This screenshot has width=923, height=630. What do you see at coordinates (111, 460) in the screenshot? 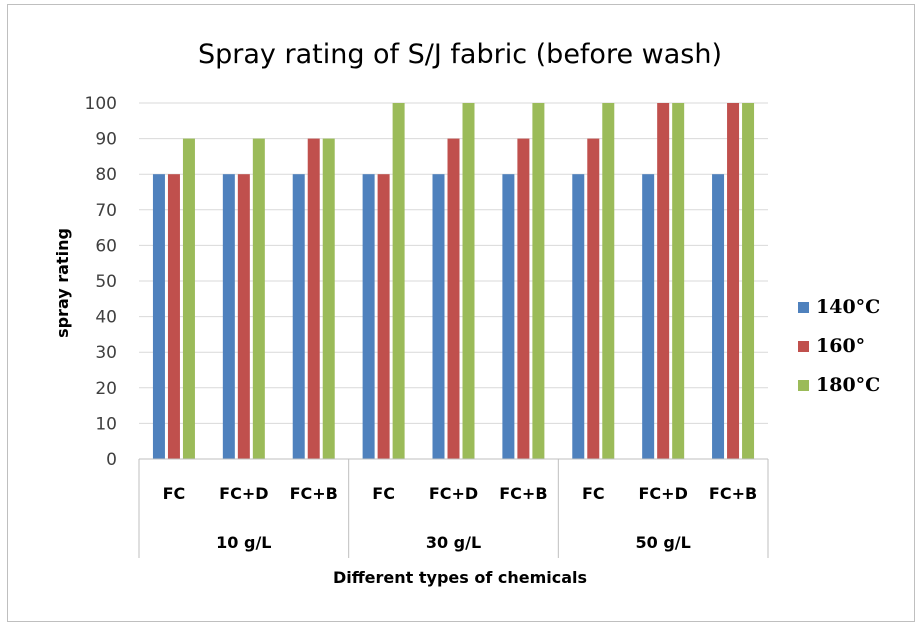
I see `y-tick-label: 0` at bounding box center [111, 460].